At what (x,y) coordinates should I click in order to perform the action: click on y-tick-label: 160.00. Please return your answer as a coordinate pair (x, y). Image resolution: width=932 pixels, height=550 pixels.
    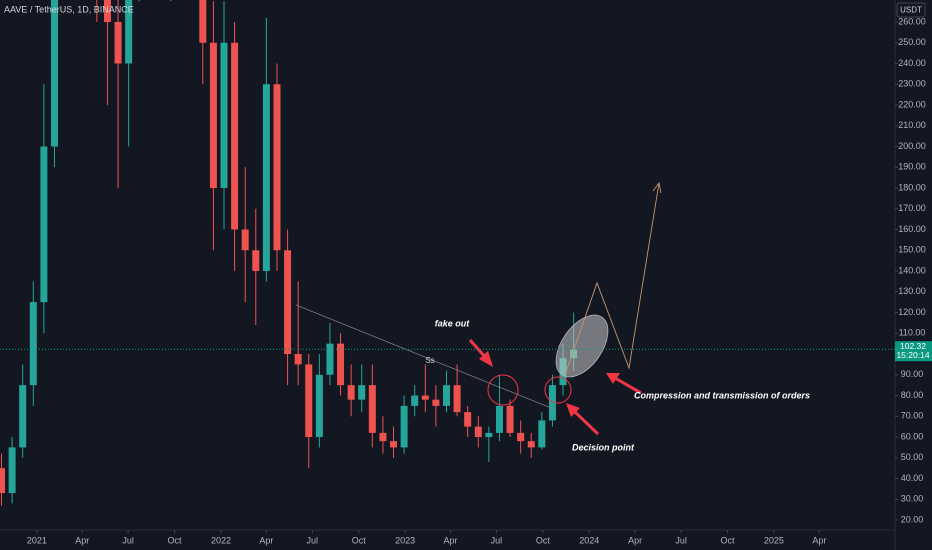
    Looking at the image, I should click on (912, 229).